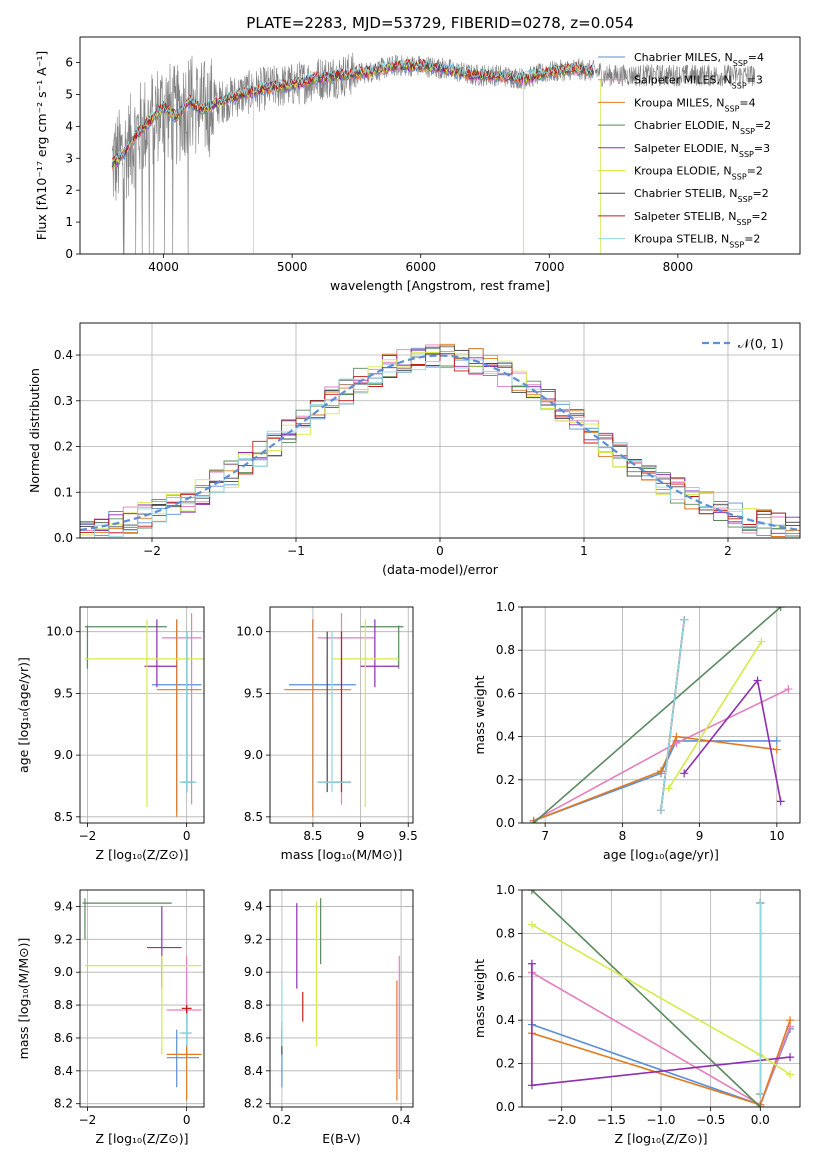 This screenshot has width=819, height=1170. Describe the element at coordinates (341, 715) in the screenshot. I see `axes-frame-age_vs_mass` at that location.